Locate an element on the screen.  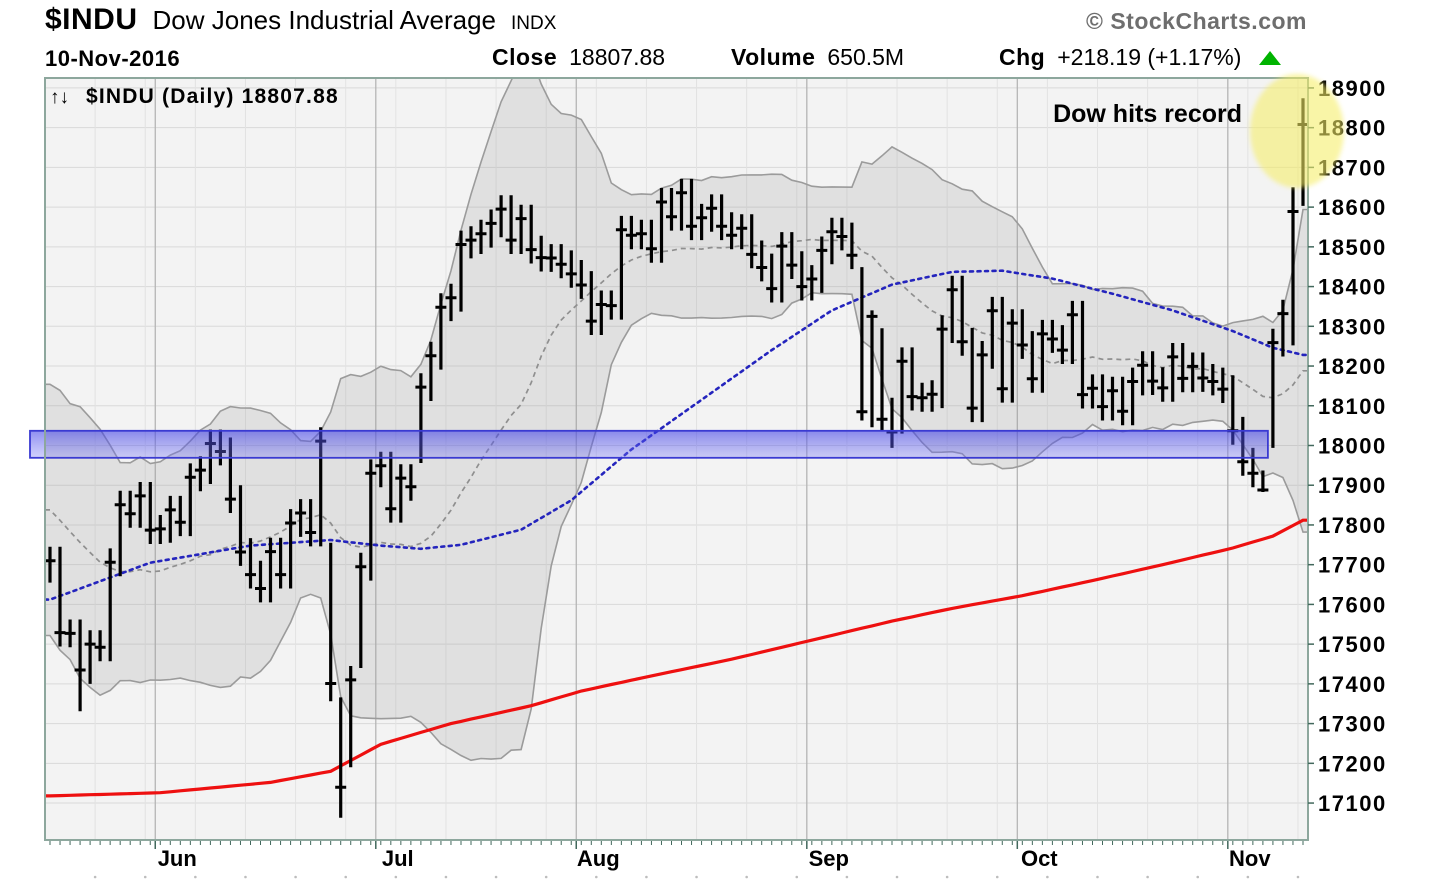
close-label: Close is located at coordinates (525, 57).